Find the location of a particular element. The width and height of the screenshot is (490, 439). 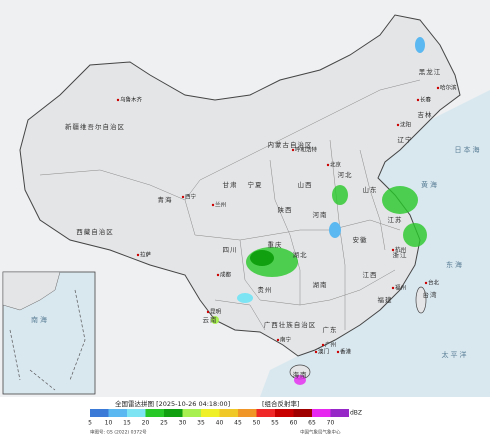

legend-tick-label: 65 is located at coordinates (312, 423).